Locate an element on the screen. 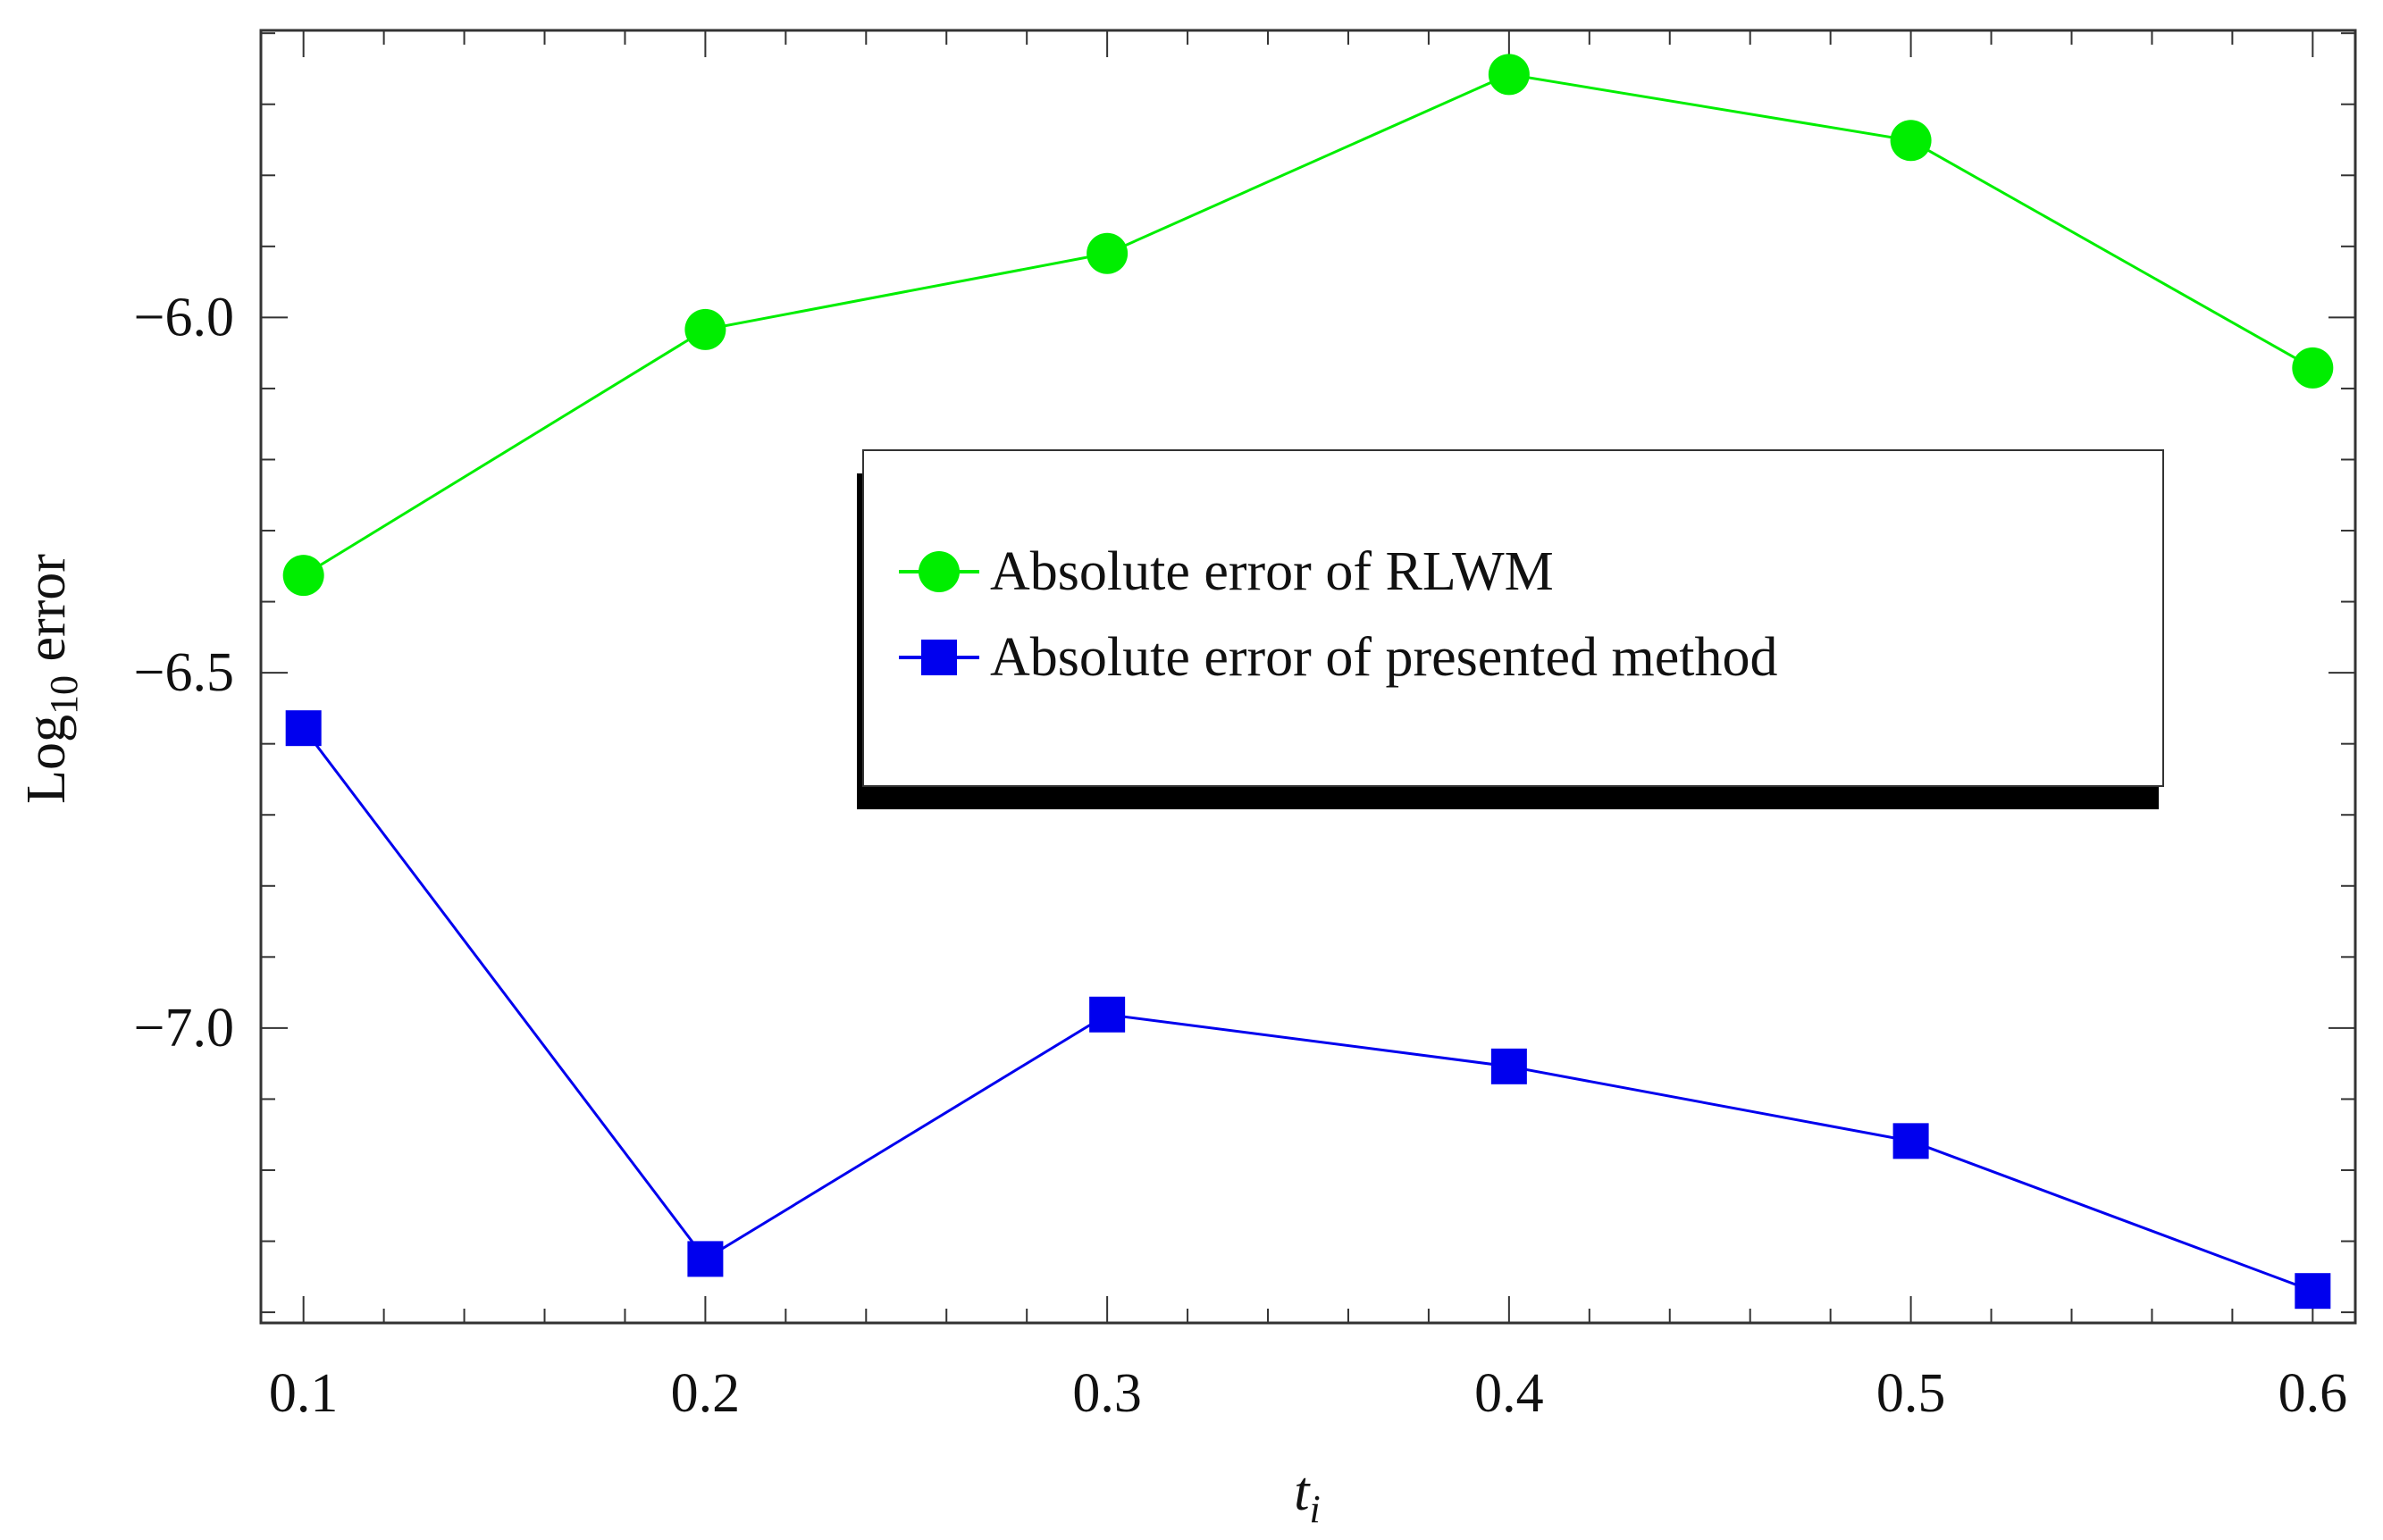 Image resolution: width=2383 pixels, height=1540 pixels. y-tick-label: −6.5 is located at coordinates (184, 673).